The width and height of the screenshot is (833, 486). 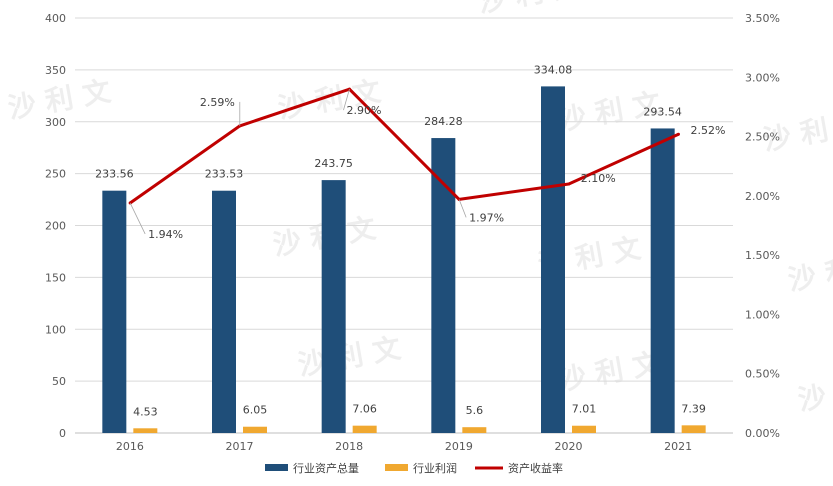 I want to click on bar-data-label: 7.06, so click(x=364, y=409).